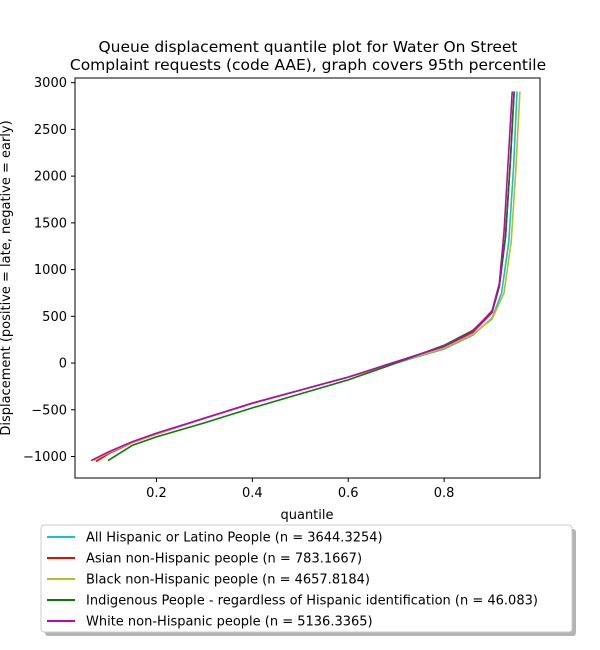 This screenshot has width=600, height=650. Describe the element at coordinates (224, 559) in the screenshot. I see `legend-label-2: Asian non-Hispanic people (n = 783.1667)` at that location.